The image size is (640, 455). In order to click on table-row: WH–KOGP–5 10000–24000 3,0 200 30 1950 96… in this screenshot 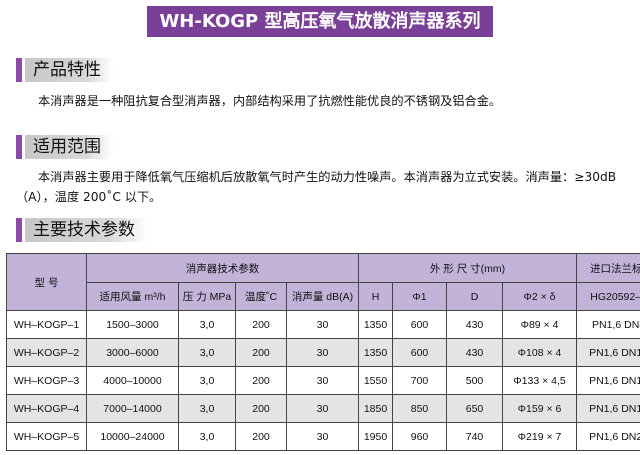, I will do `click(323, 436)`.